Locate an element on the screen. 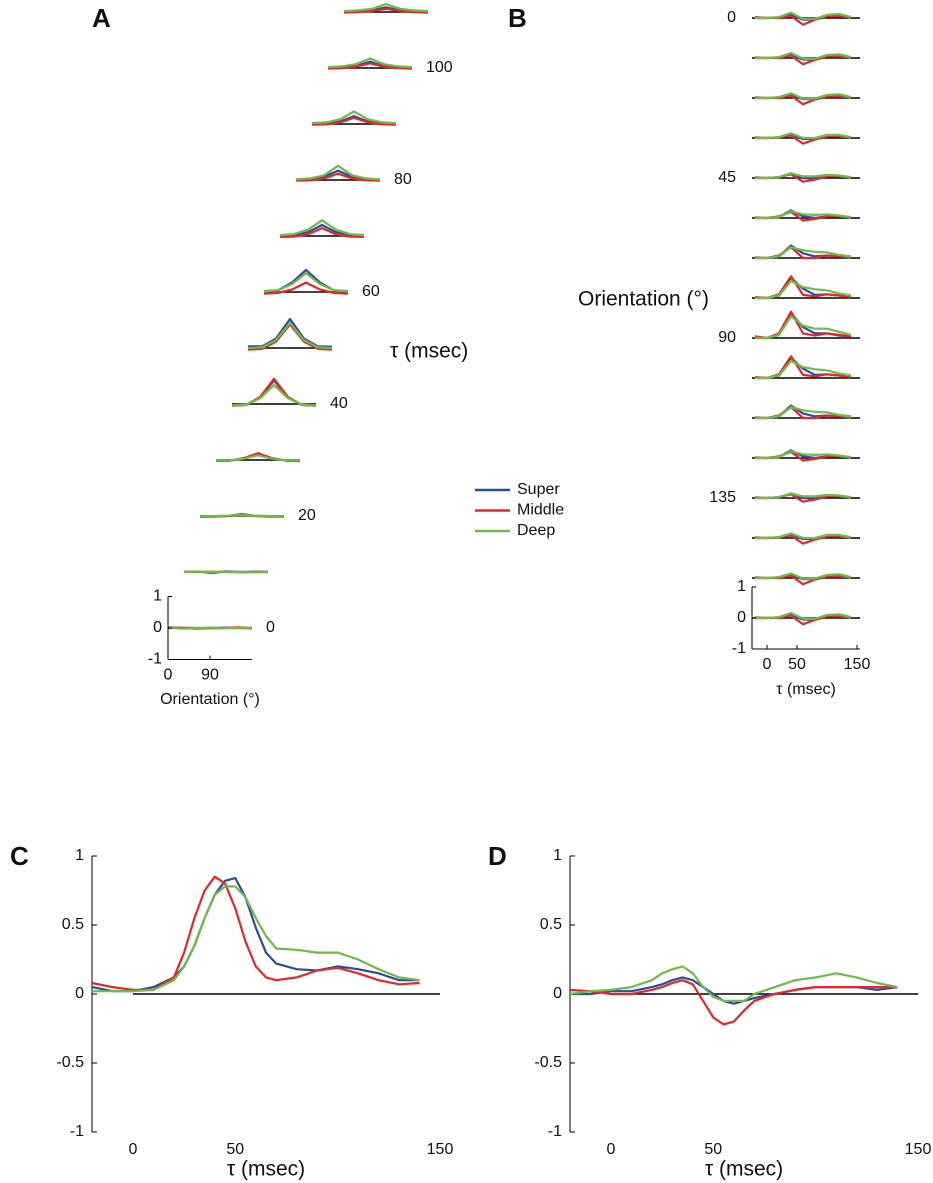 Image resolution: width=933 pixels, height=1183 pixels. row-label: 100 is located at coordinates (439, 67).